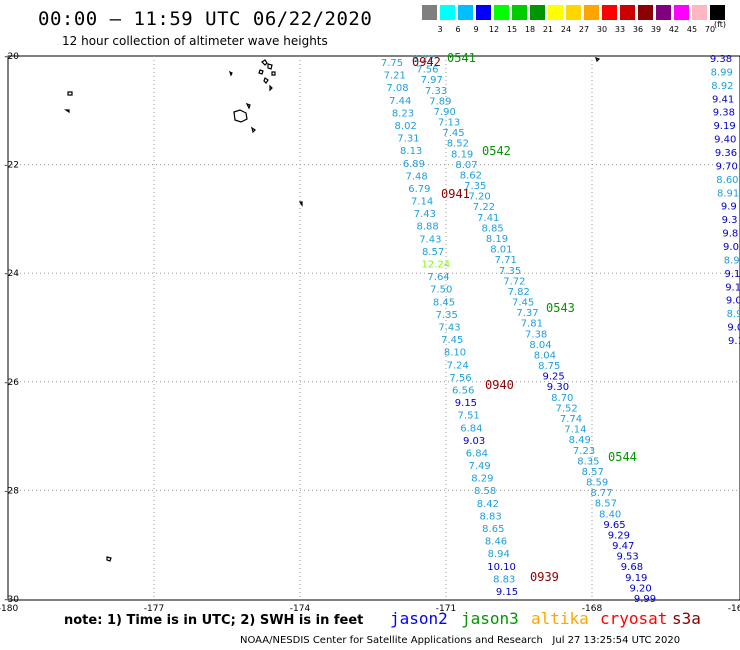  I want to click on wave-height-value: 7.50, so click(441, 290).